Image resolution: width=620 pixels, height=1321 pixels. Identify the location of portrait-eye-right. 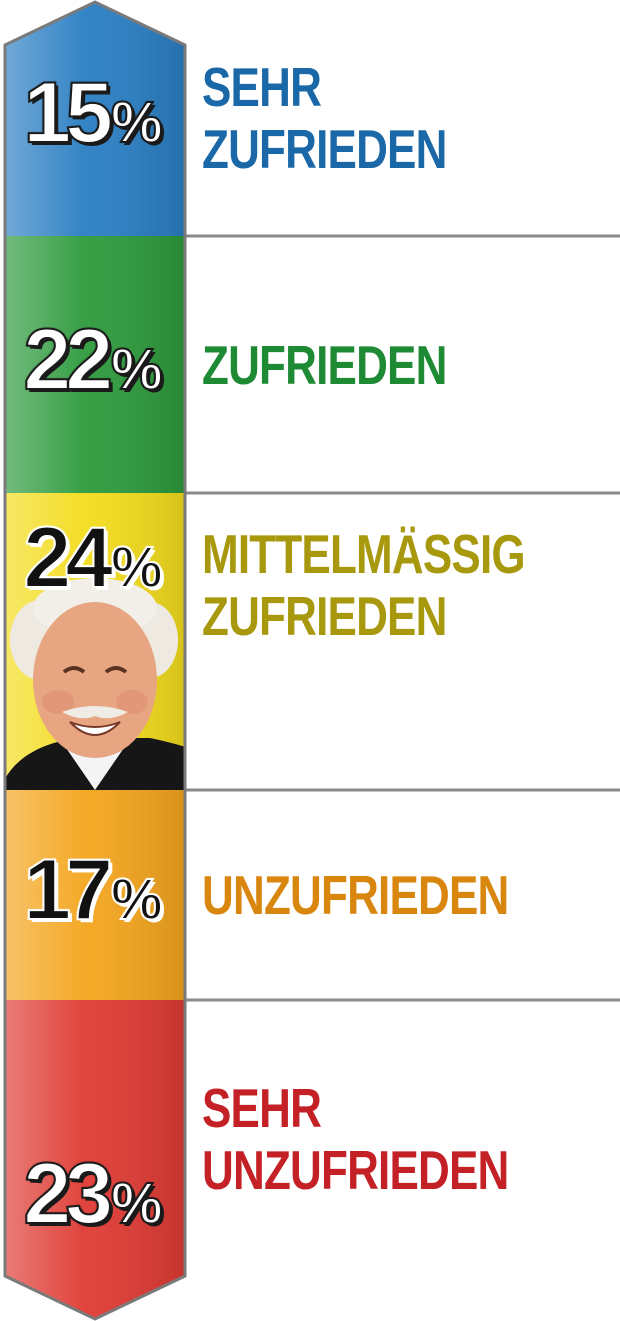
(116, 670).